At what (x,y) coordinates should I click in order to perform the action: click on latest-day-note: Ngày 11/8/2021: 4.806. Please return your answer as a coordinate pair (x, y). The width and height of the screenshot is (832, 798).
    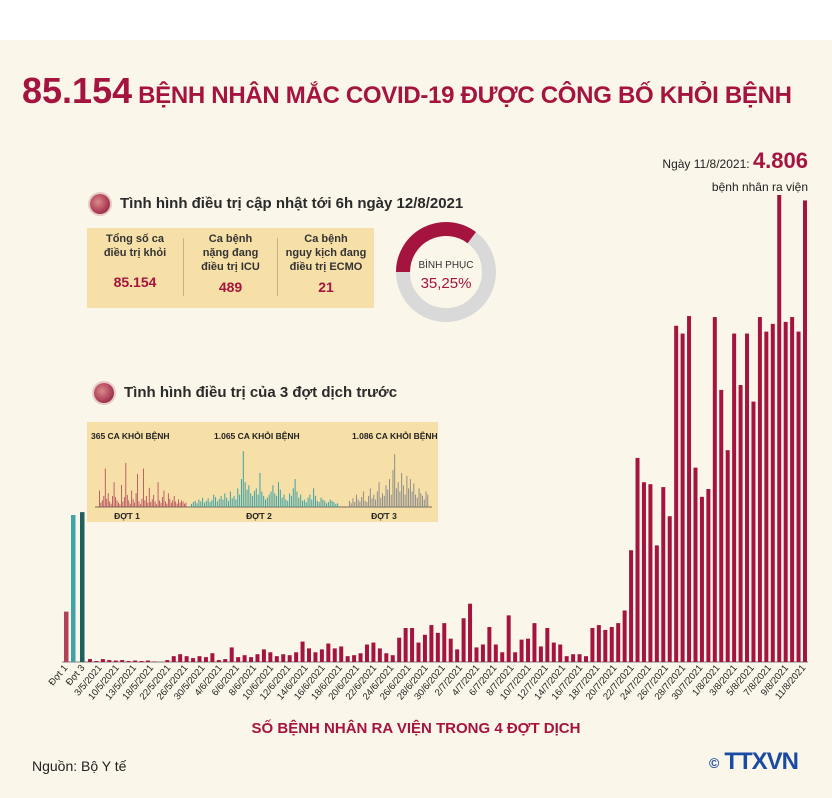
    Looking at the image, I should click on (735, 161).